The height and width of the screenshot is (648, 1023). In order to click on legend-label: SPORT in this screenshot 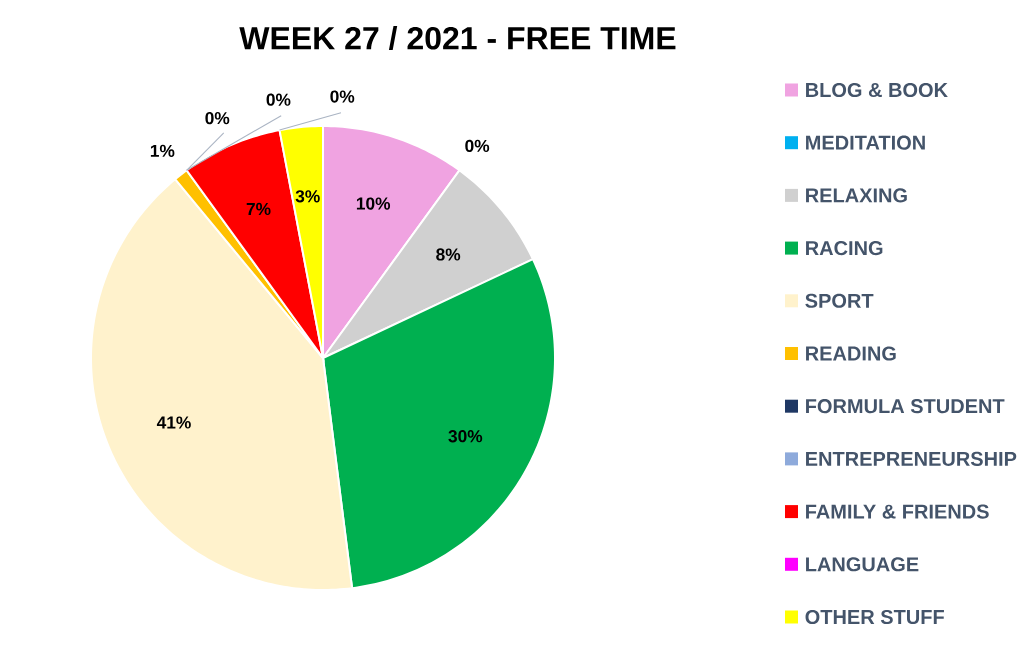, I will do `click(839, 300)`.